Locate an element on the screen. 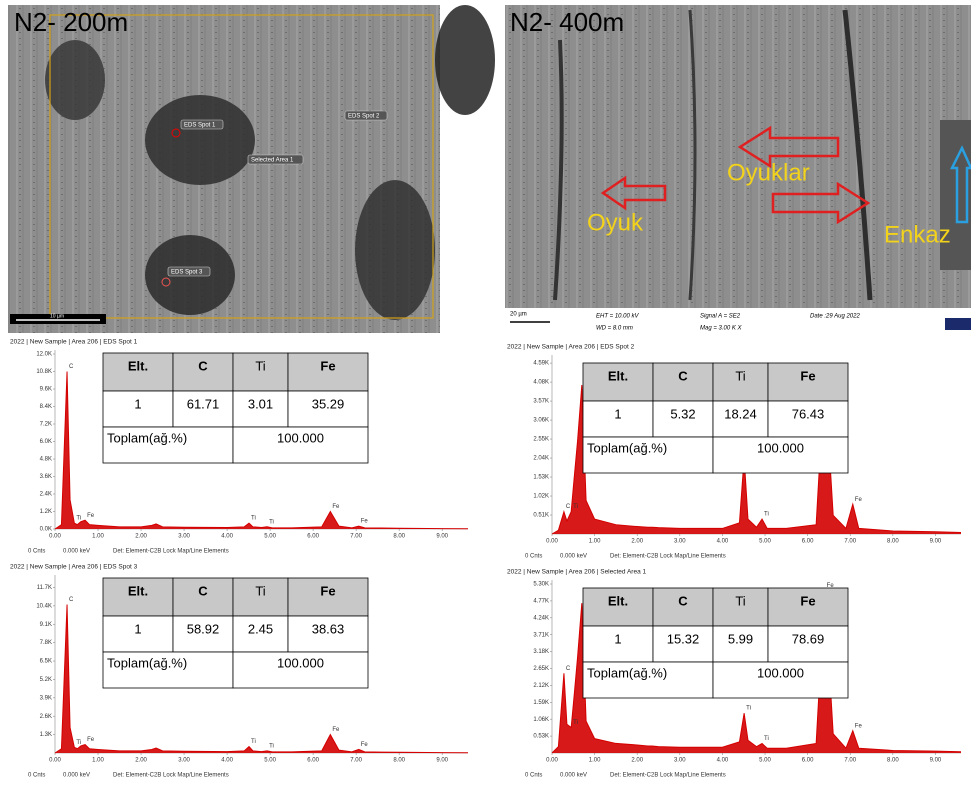  annotation: Oyuklar is located at coordinates (768, 172).